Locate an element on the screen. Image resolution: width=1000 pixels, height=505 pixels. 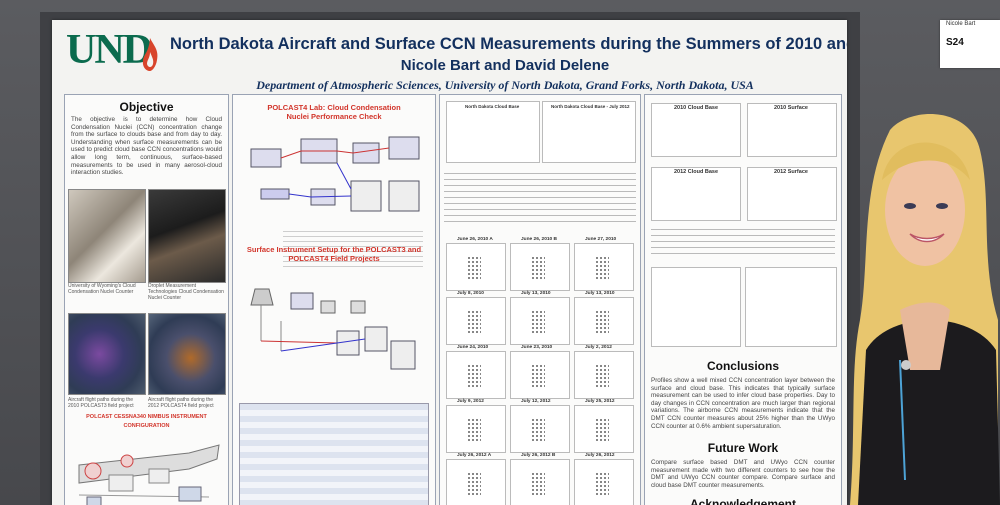
chart-cloud-base: North Dakota Cloud Base is located at coordinates (493, 132).